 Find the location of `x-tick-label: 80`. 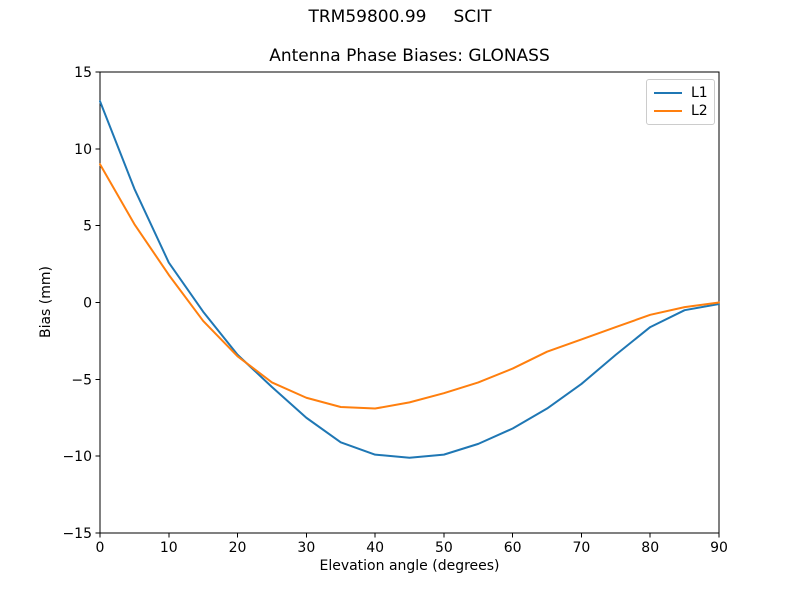

x-tick-label: 80 is located at coordinates (650, 548).